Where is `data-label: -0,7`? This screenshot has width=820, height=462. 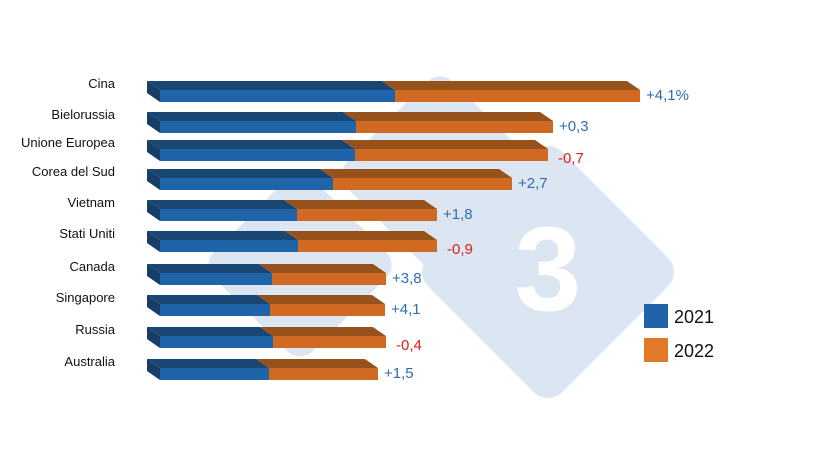
data-label: -0,7 is located at coordinates (571, 158).